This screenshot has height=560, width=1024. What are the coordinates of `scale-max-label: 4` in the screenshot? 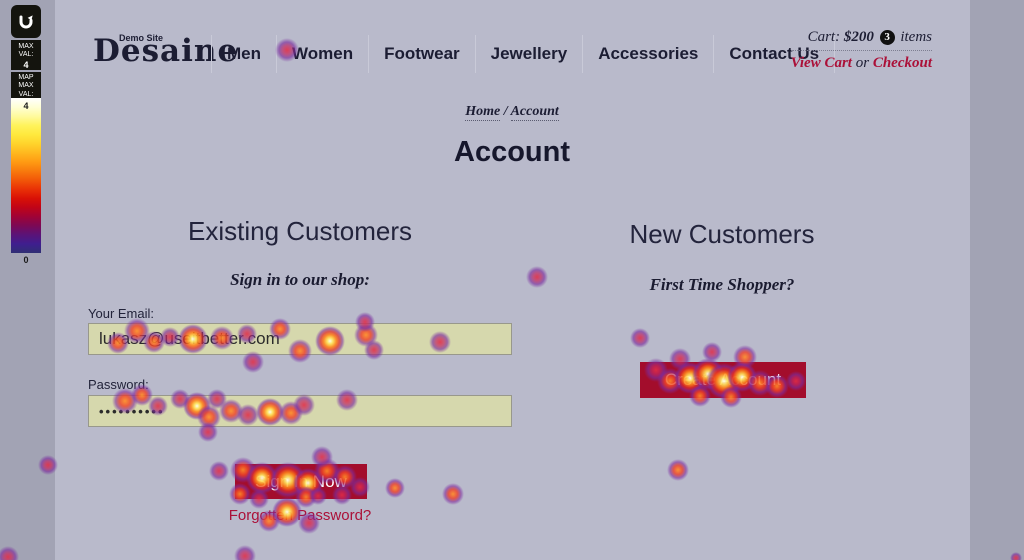 It's located at (26, 106).